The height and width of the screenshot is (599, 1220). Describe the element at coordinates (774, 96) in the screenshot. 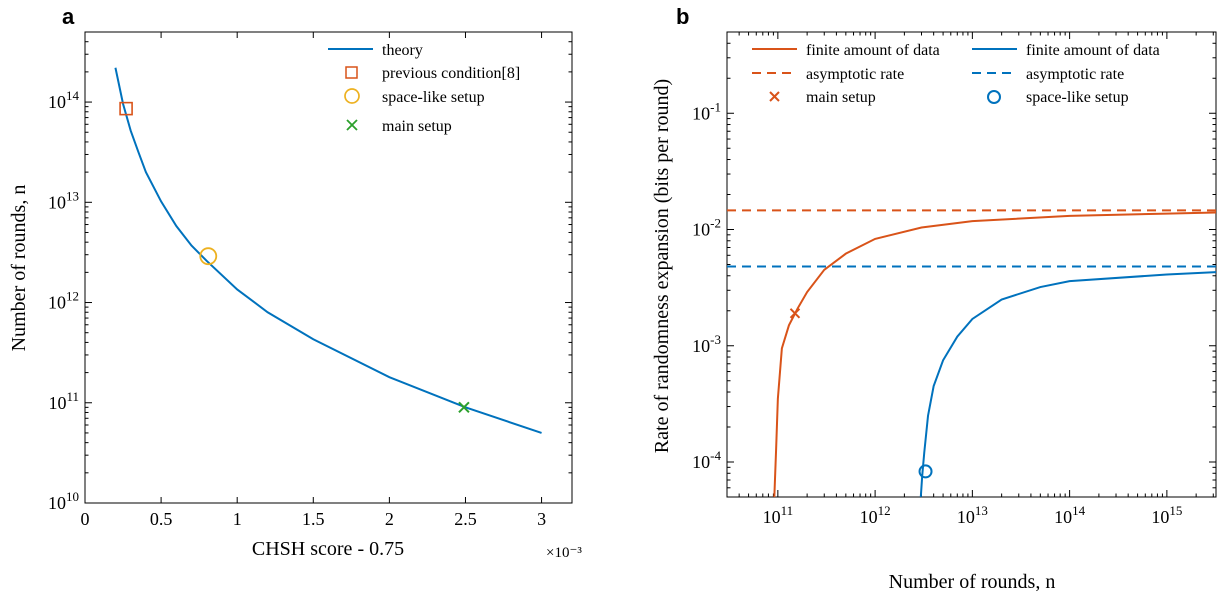

I see `legend-b-orange-main-setup-swatch` at that location.